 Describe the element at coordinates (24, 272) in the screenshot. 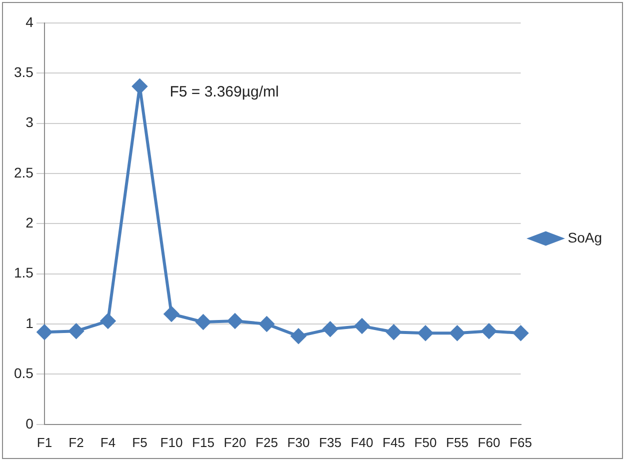

I see `y-tick-label: 1.5` at that location.